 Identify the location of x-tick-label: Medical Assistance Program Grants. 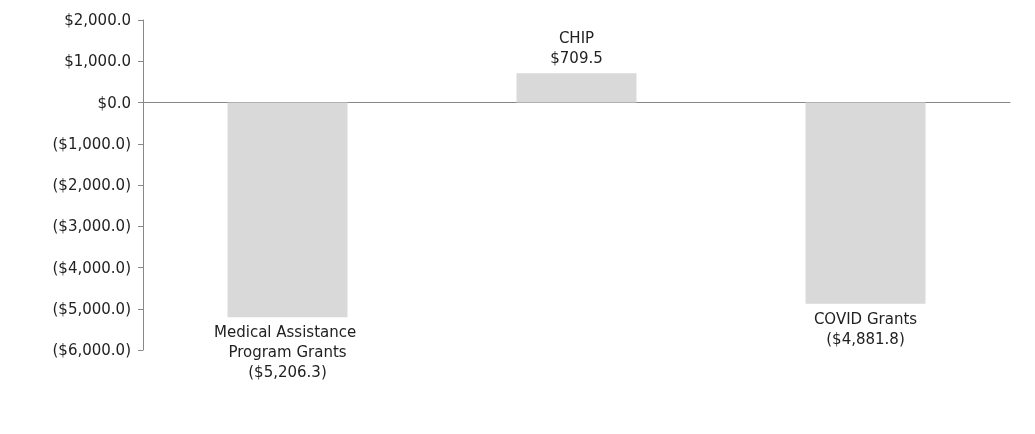
(287, 342).